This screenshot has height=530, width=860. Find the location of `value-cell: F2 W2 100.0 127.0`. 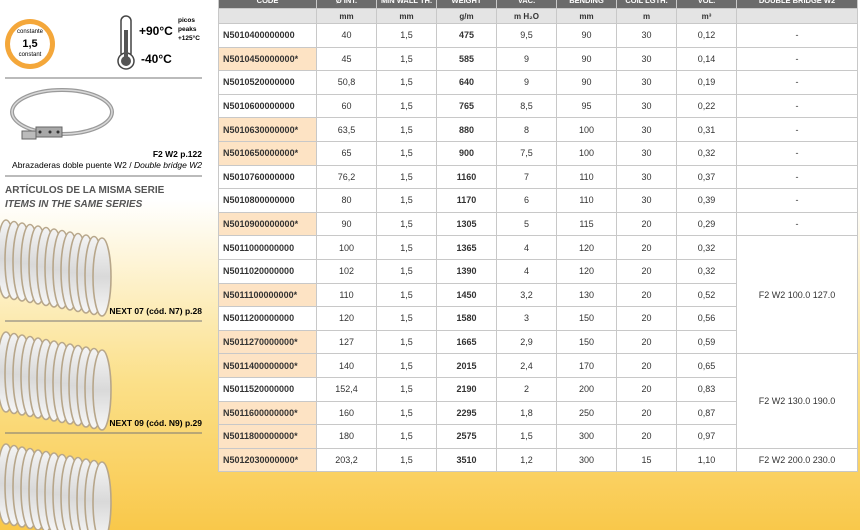

value-cell: F2 W2 100.0 127.0 is located at coordinates (797, 295).